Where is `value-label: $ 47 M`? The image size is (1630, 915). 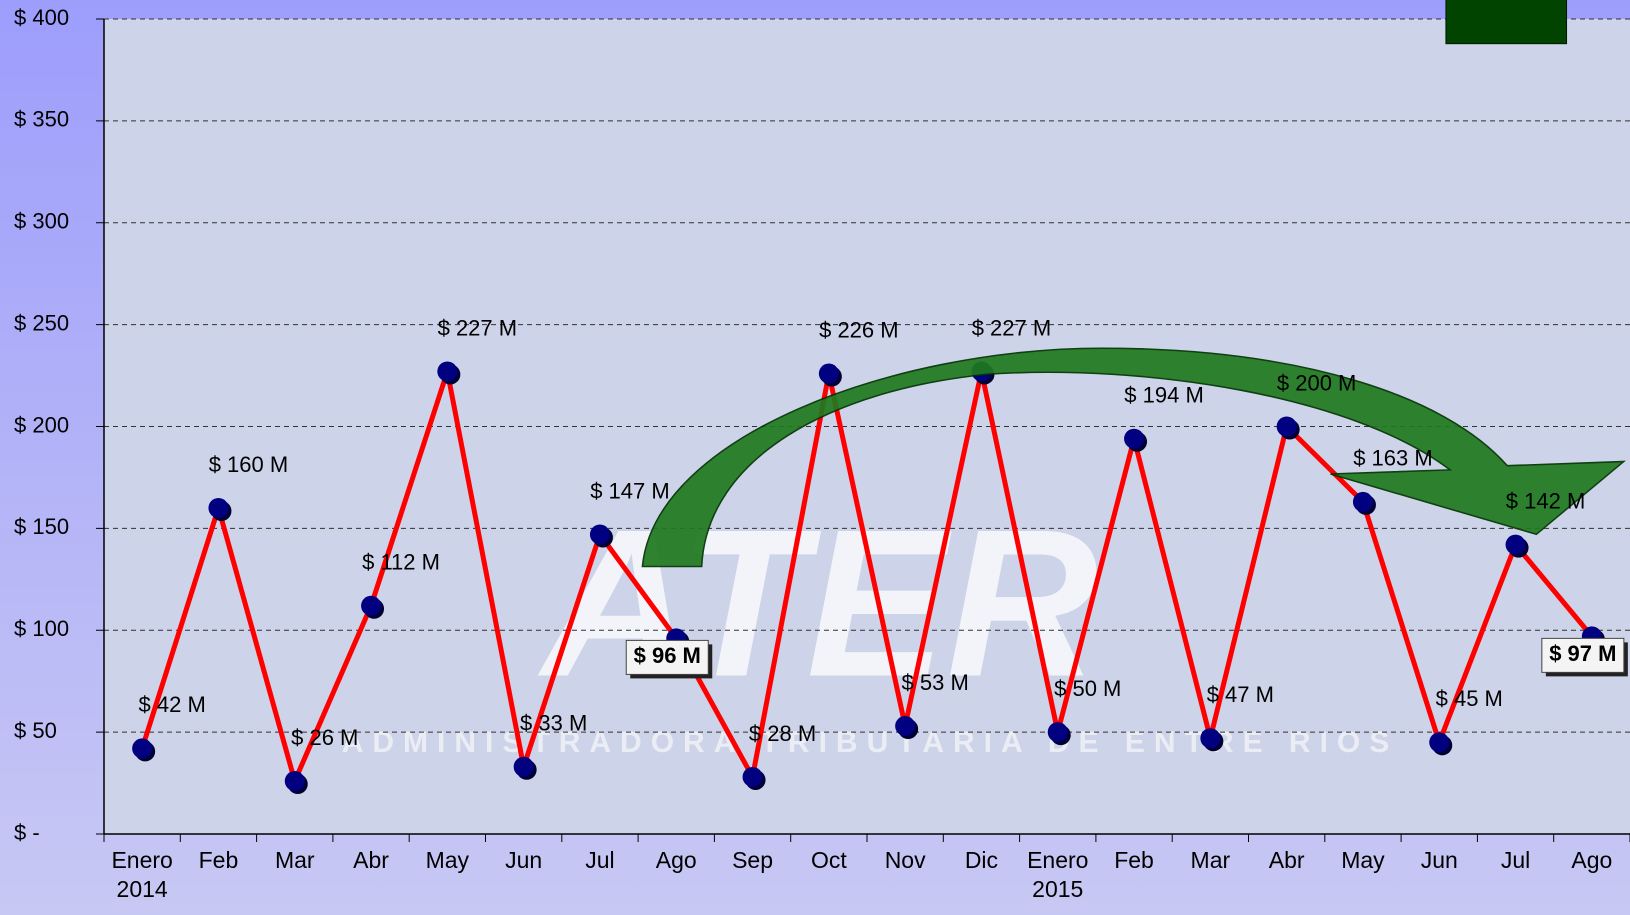
value-label: $ 47 M is located at coordinates (1240, 694).